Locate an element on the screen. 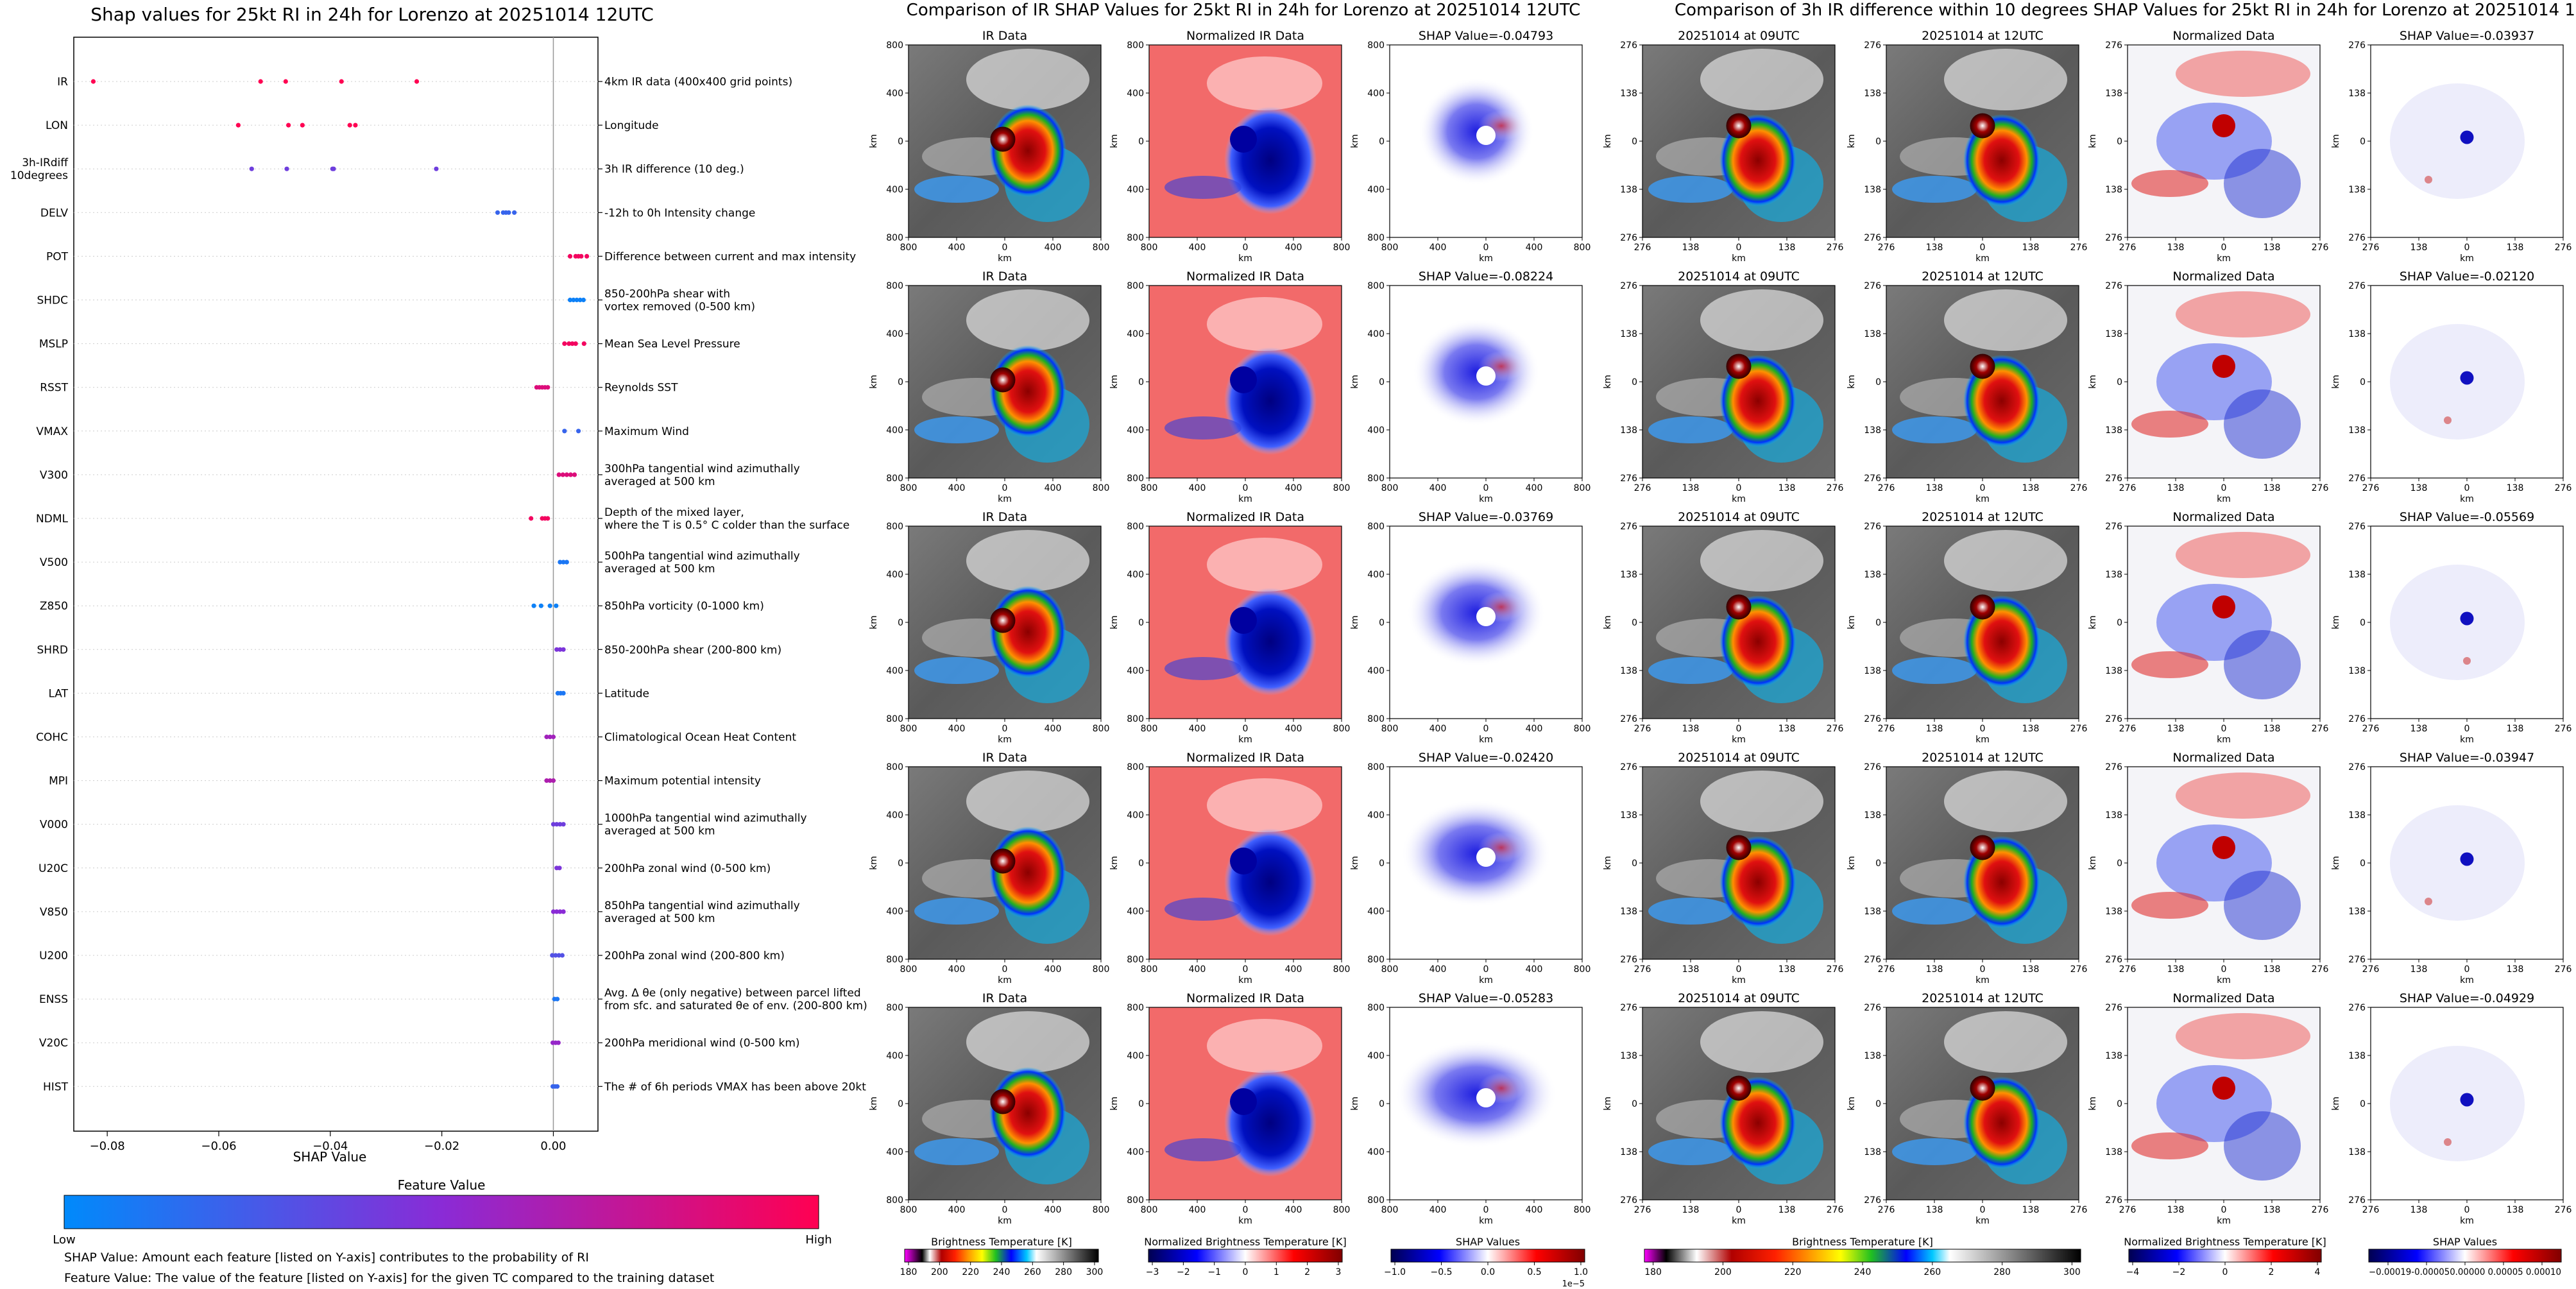  feature-name-label: IR is located at coordinates (63, 82).